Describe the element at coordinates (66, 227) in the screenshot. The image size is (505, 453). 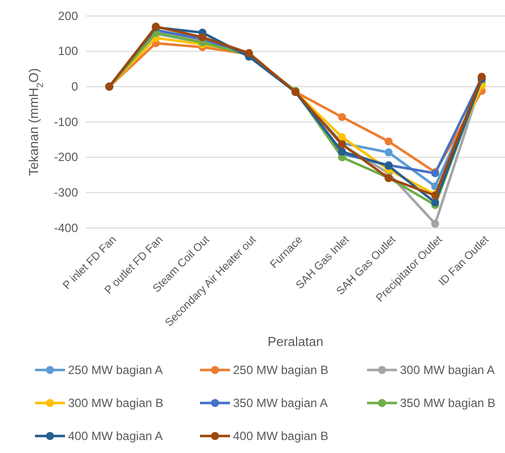
I see `y-tick-label: -400` at that location.